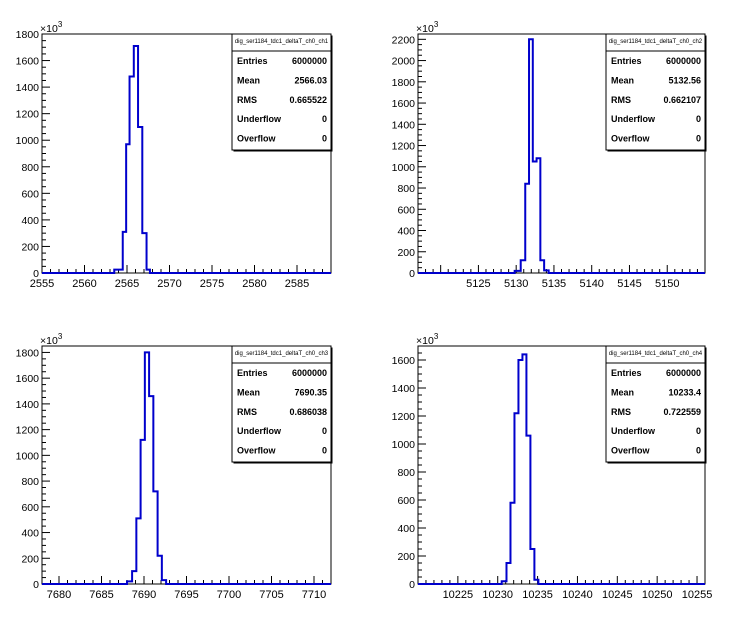 The image size is (746, 622). What do you see at coordinates (554, 284) in the screenshot?
I see `x-tick-label: 5135` at bounding box center [554, 284].